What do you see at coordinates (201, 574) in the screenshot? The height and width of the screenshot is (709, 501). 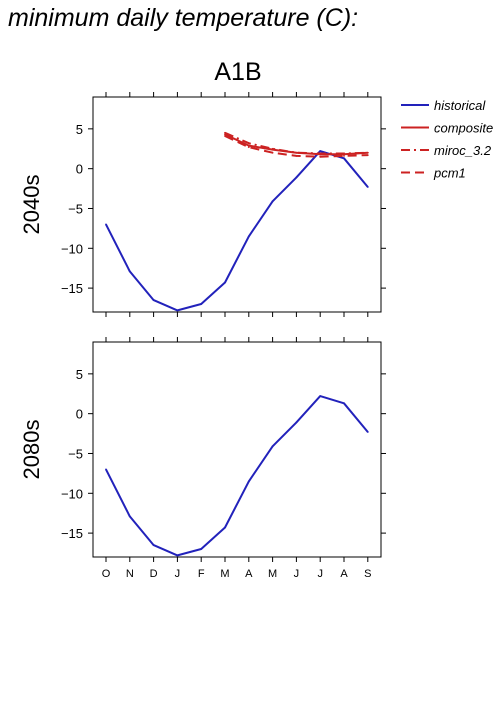 I see `x-tick-label: F` at bounding box center [201, 574].